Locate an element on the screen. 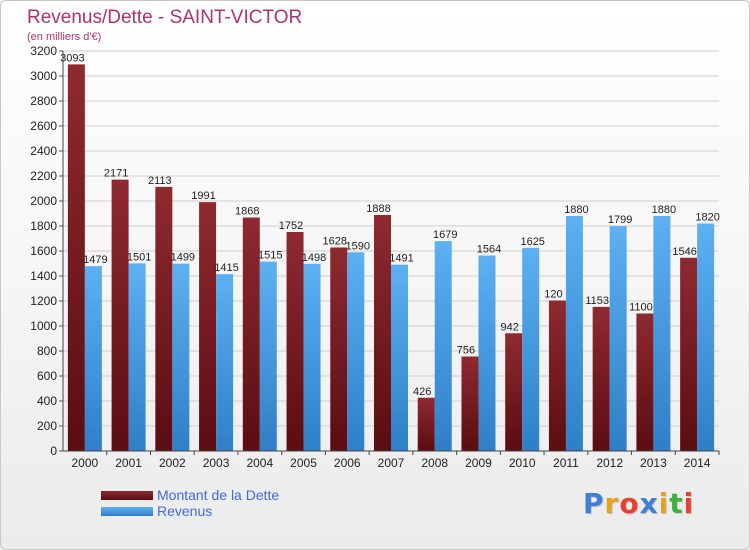 The width and height of the screenshot is (750, 550). xtick-label-2003: 2003 is located at coordinates (216, 463).